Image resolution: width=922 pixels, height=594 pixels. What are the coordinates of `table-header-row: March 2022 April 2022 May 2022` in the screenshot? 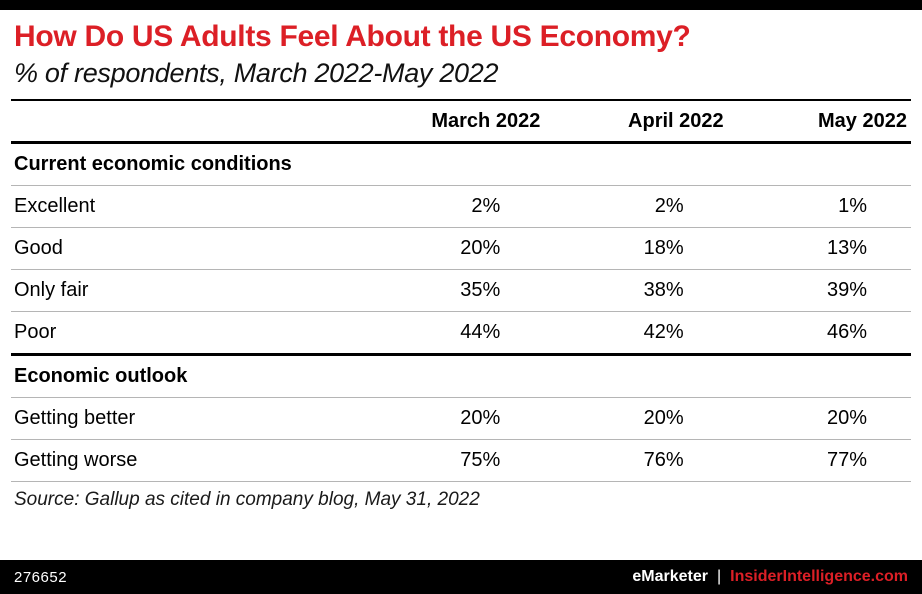 It's located at (461, 122).